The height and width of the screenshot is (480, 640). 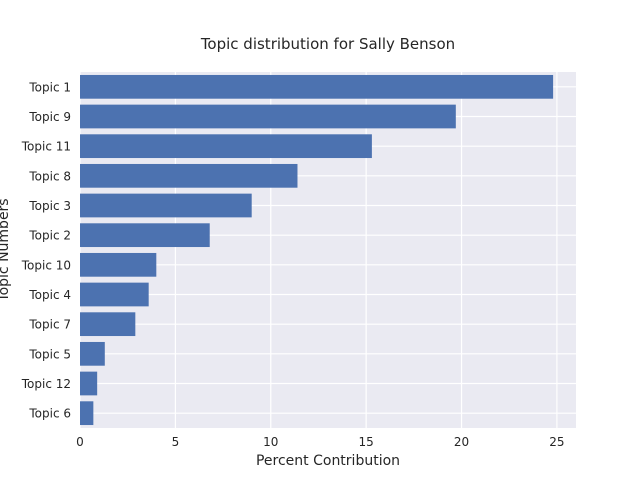 What do you see at coordinates (46, 147) in the screenshot?
I see `y-tick-label: Topic 11` at bounding box center [46, 147].